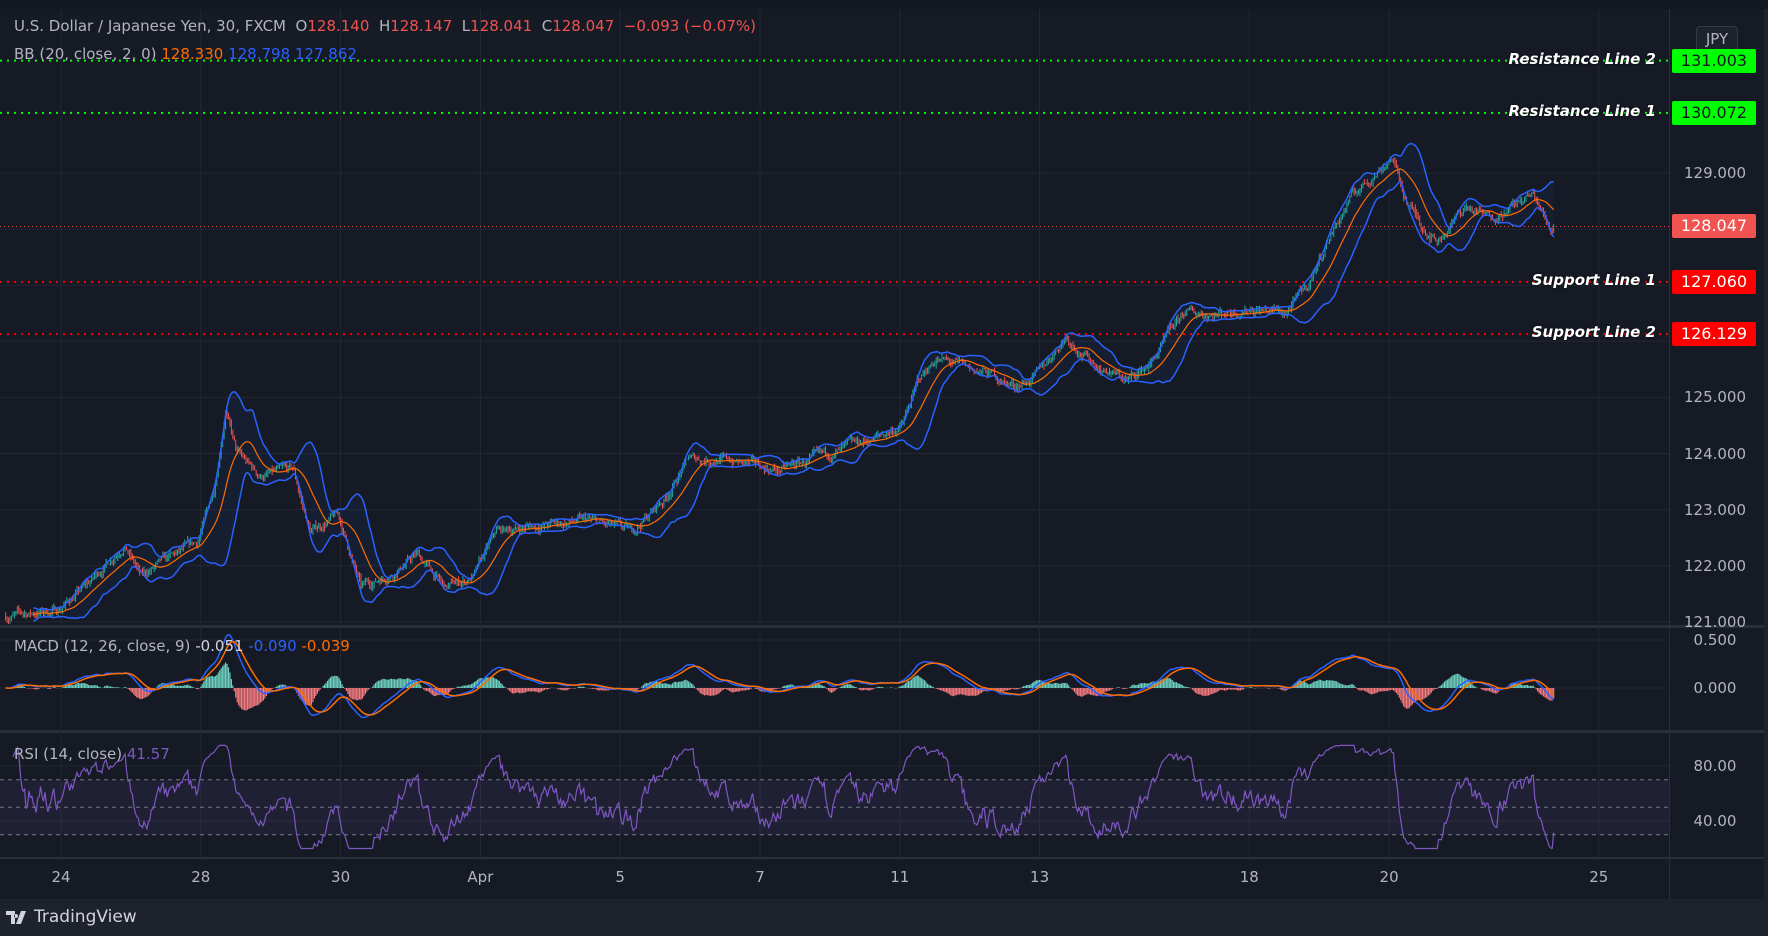  Describe the element at coordinates (1714, 334) in the screenshot. I see `support-line-2-price: 126.129` at that location.